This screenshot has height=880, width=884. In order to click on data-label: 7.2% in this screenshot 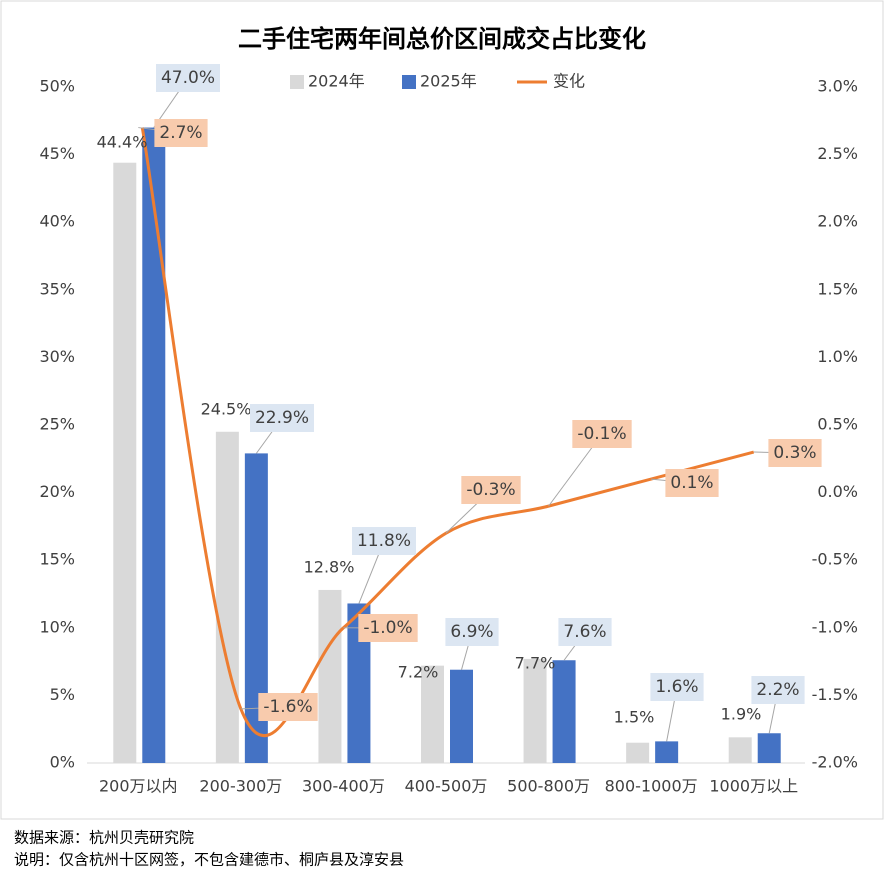, I will do `click(418, 672)`.